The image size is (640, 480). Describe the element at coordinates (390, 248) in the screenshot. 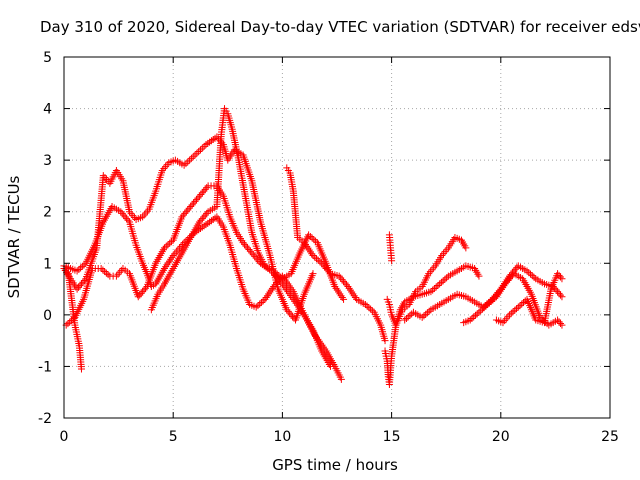

I see `series-track-i` at that location.